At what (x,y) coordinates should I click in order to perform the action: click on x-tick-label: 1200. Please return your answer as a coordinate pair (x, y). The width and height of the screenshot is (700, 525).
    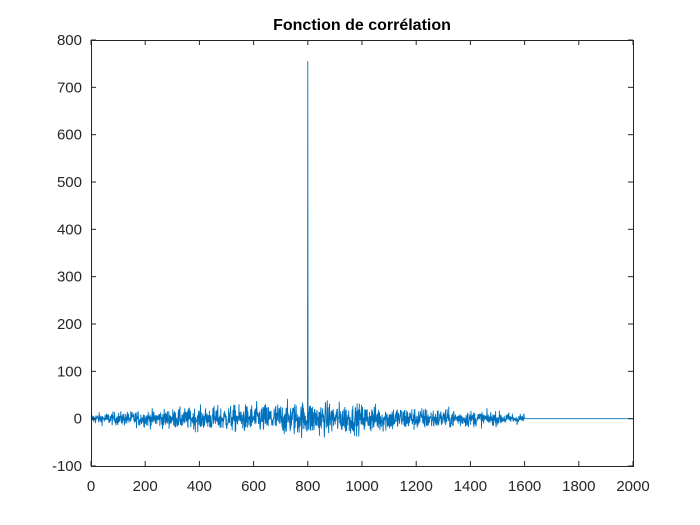
    Looking at the image, I should click on (416, 486).